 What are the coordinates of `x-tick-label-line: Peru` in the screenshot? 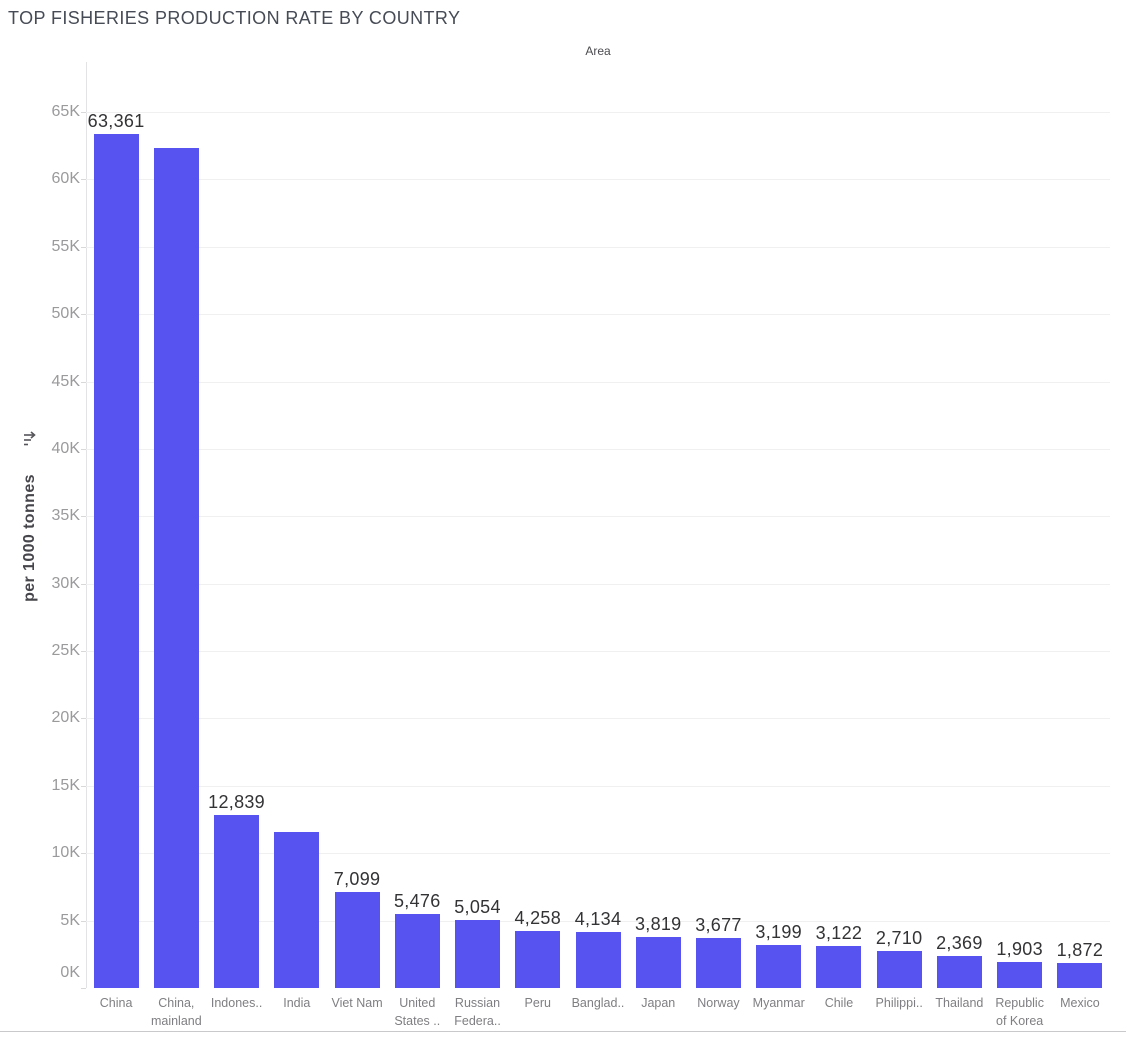 It's located at (537, 1003).